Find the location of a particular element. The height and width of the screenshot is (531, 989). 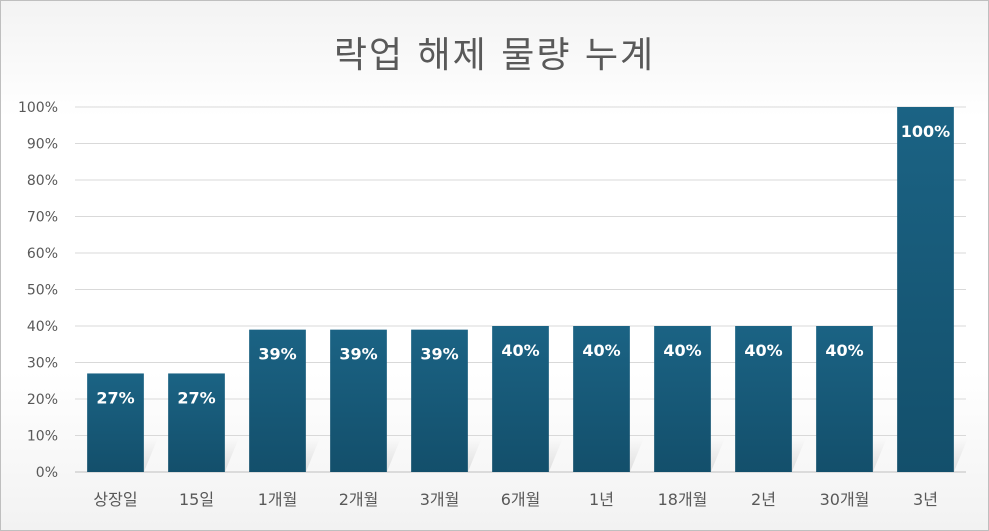

x-tick-label: 상장일 is located at coordinates (115, 499).